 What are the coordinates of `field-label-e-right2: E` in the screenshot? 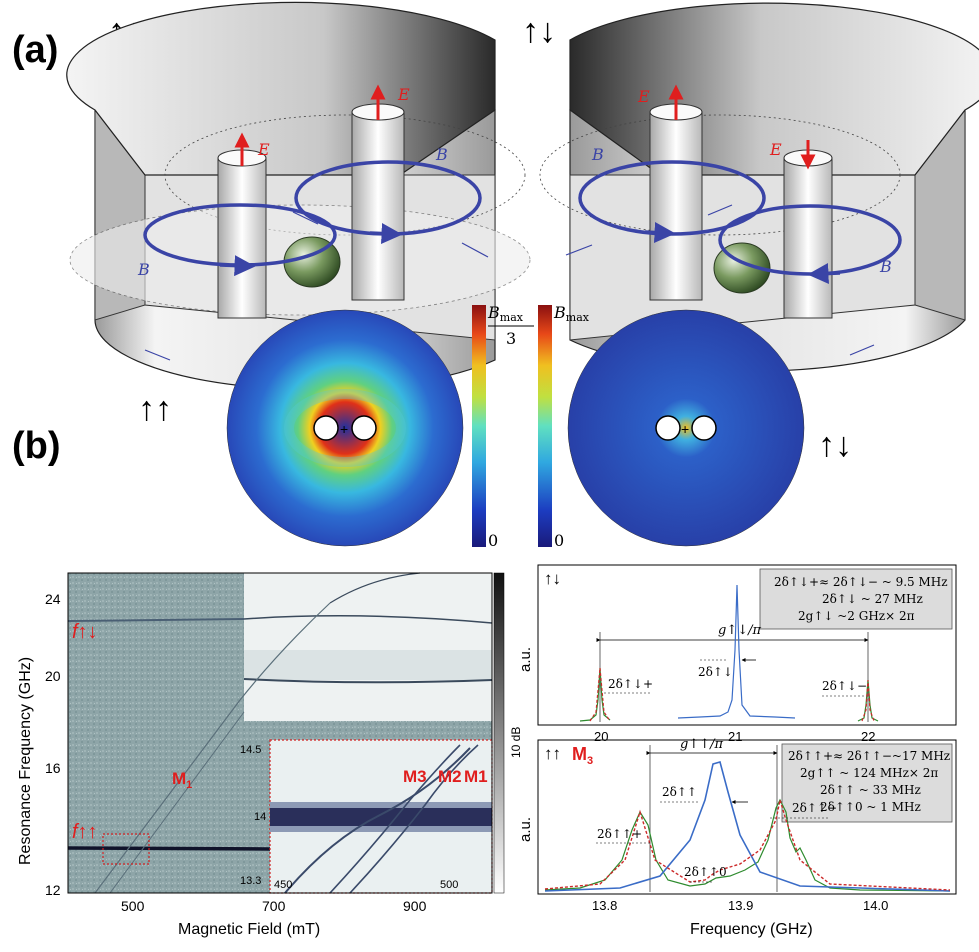 It's located at (775, 149).